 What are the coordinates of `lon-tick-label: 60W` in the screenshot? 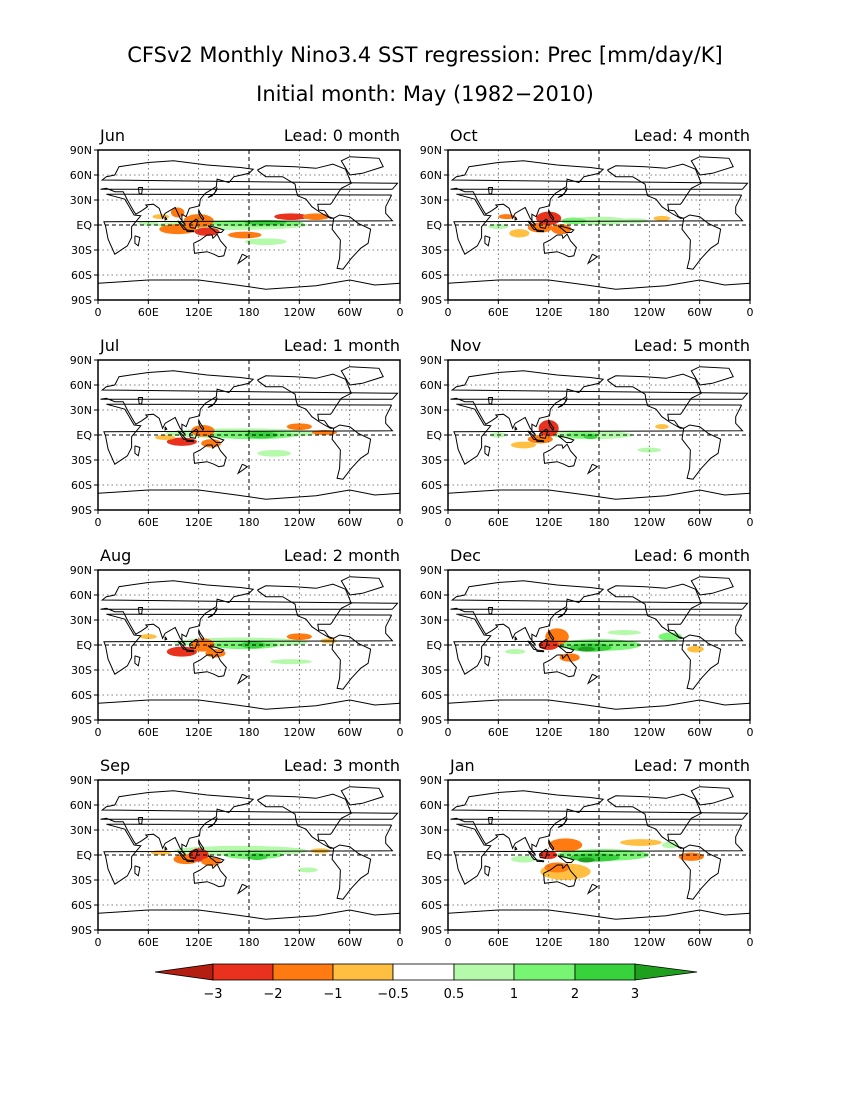 It's located at (349, 942).